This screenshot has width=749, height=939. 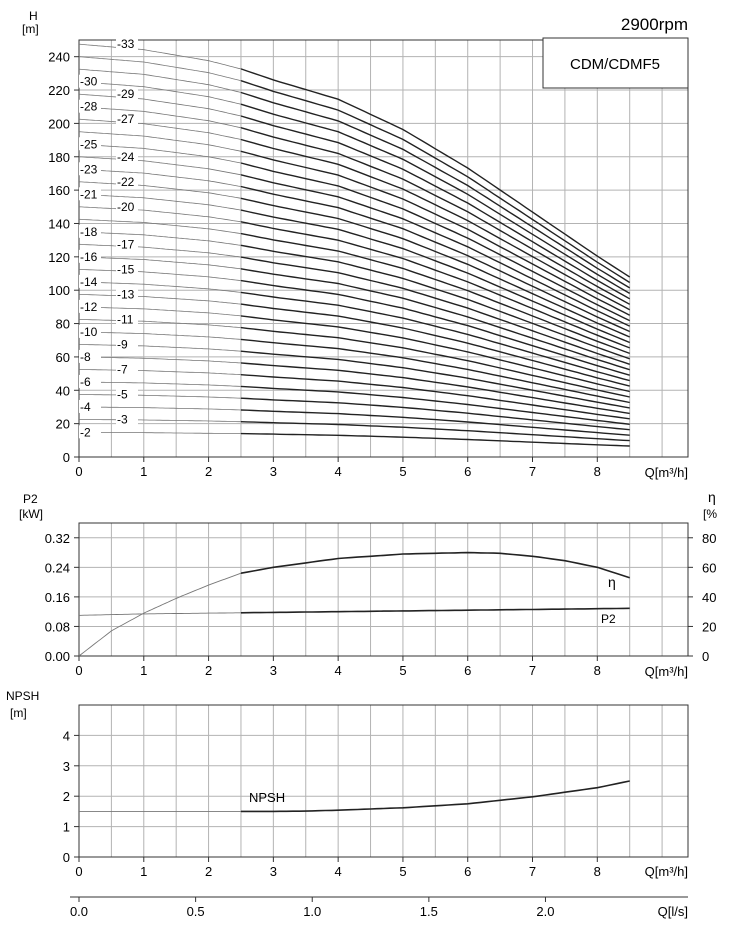 I want to click on power-xtick-label: 2, so click(x=208, y=670).